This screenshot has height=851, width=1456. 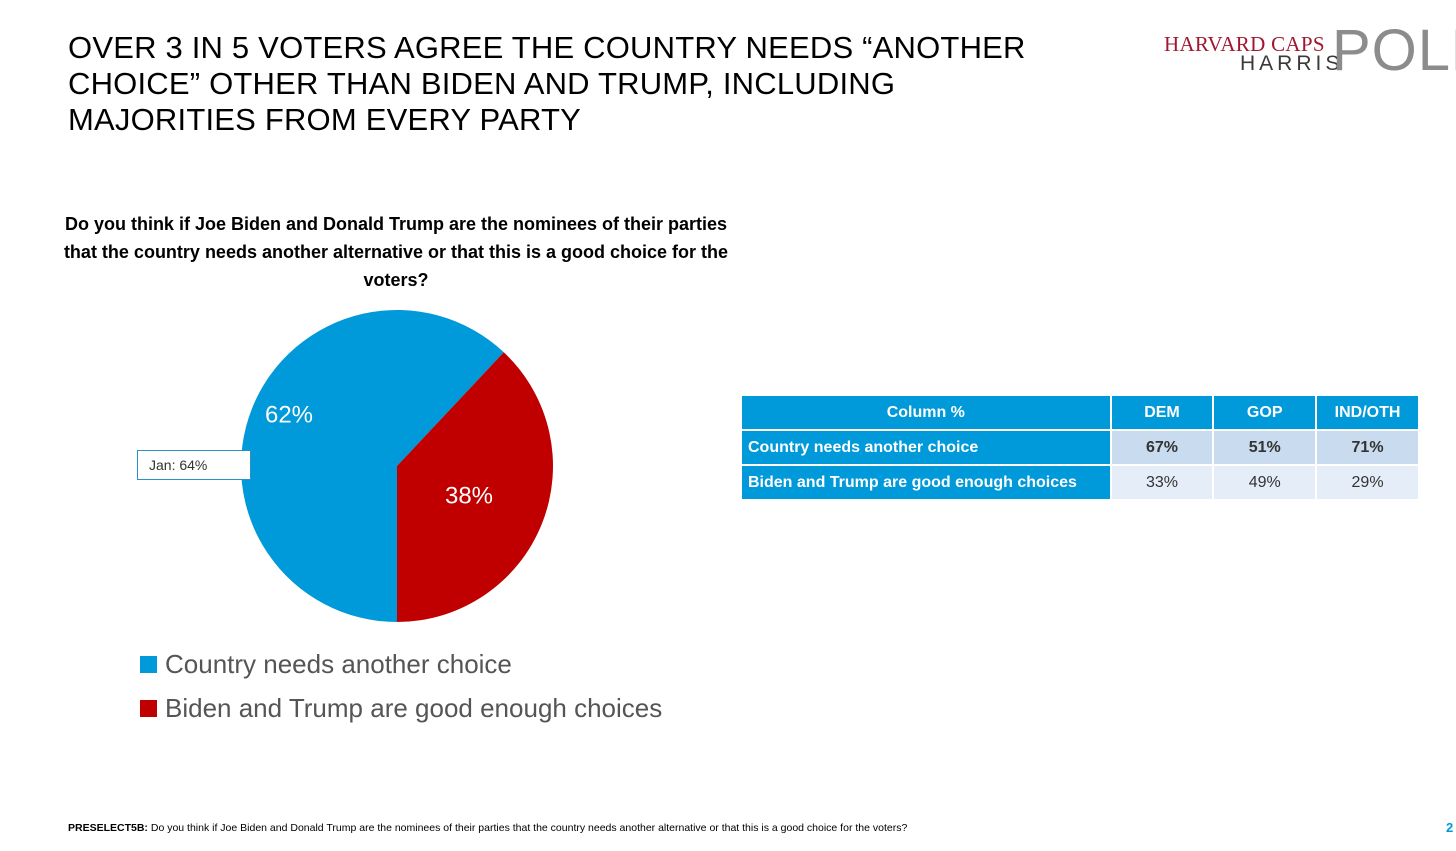 I want to click on pie-slice-good-enough, so click(x=475, y=487).